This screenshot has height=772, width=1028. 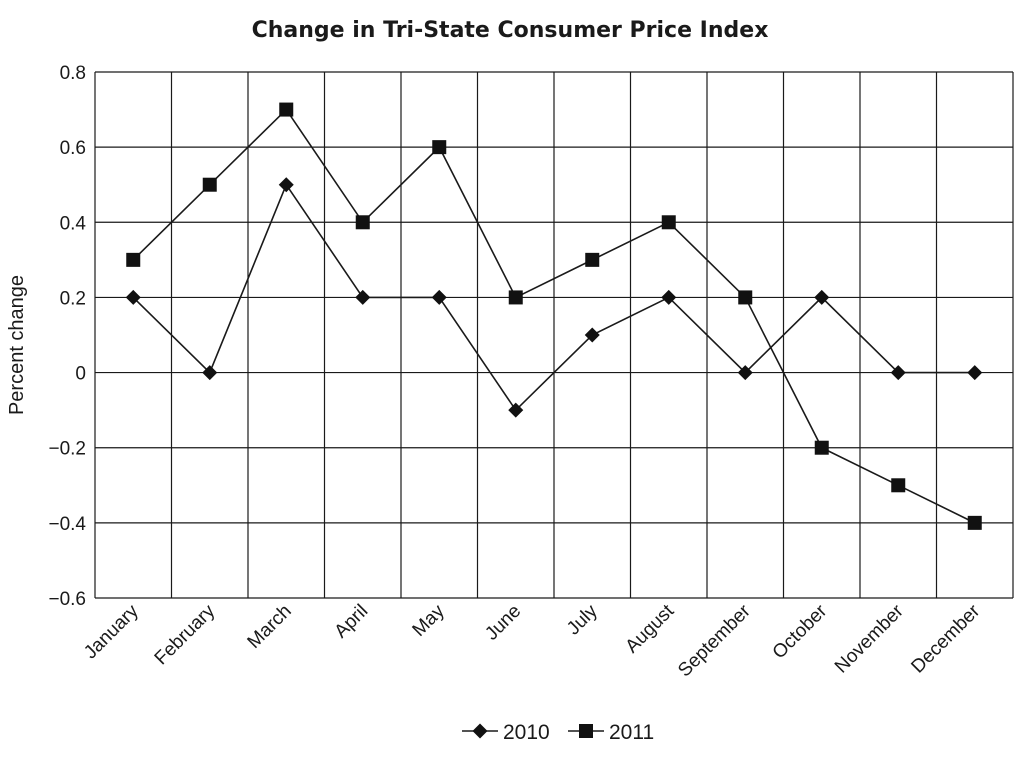 I want to click on y-tick-label: 0, so click(x=80, y=374).